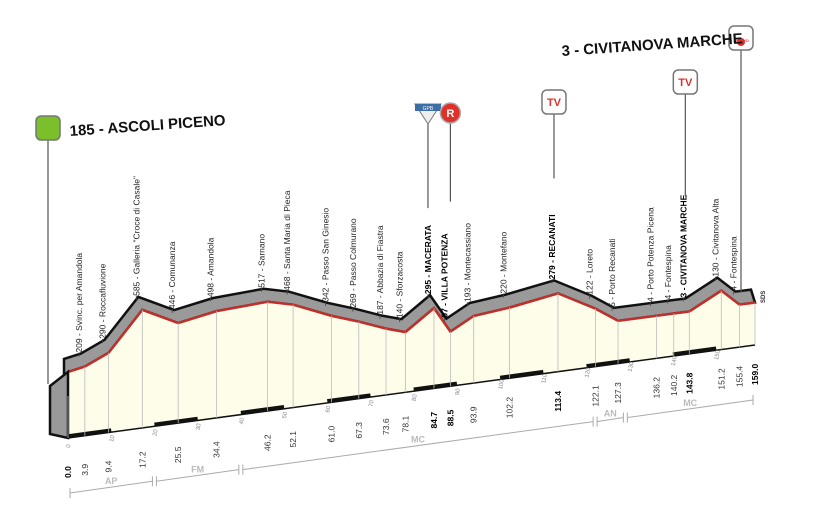 This screenshot has width=815, height=521. I want to click on region-label: AP, so click(111, 481).